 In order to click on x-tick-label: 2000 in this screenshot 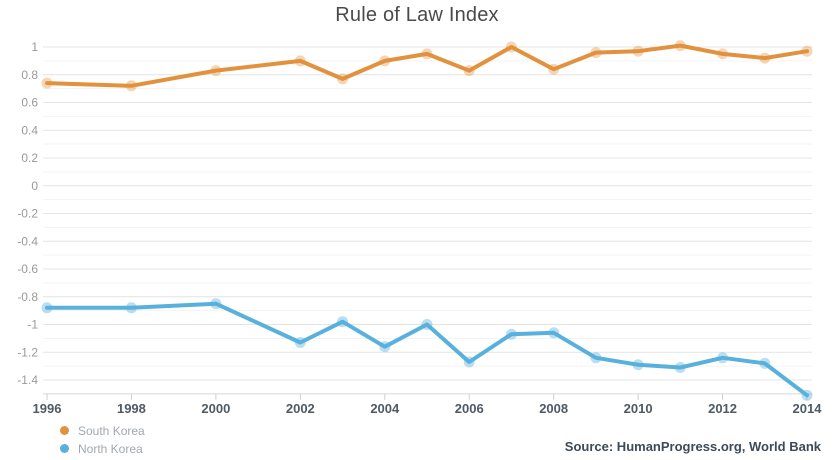, I will do `click(215, 408)`.